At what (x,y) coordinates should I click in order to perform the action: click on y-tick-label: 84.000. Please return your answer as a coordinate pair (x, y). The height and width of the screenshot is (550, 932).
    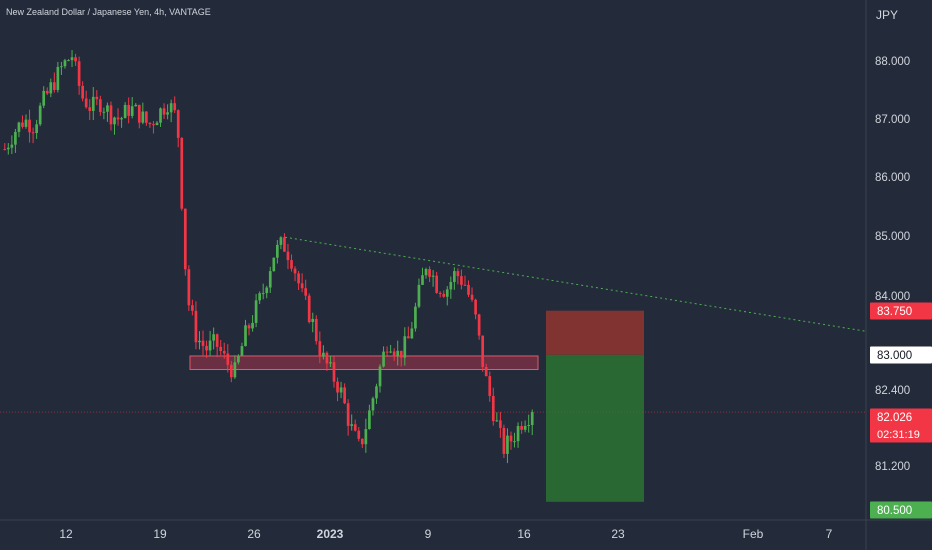
    Looking at the image, I should click on (892, 297).